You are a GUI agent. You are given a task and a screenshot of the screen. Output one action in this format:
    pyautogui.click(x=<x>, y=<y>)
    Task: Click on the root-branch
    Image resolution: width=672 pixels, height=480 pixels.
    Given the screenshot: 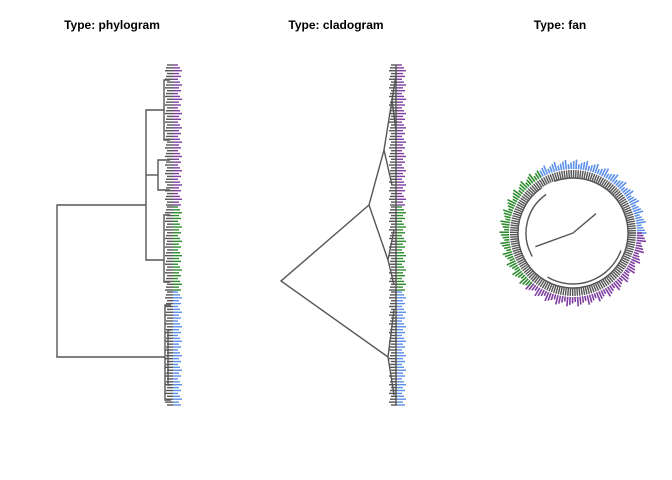 What is the action you would take?
    pyautogui.click(x=334, y=281)
    